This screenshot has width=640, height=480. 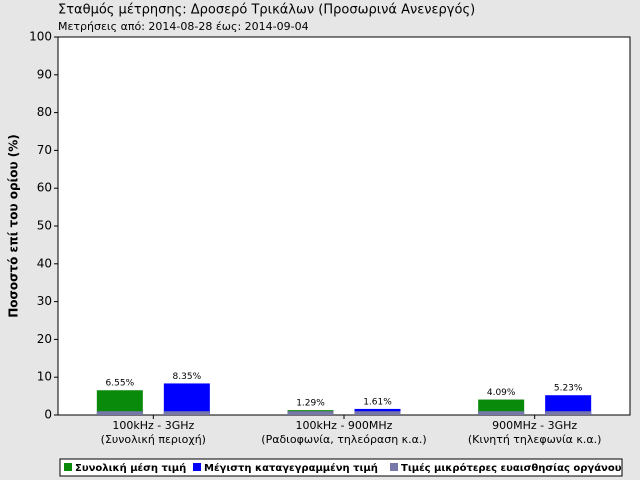 What do you see at coordinates (534, 425) in the screenshot?
I see `x-tick-label: 900MHz - 3GHz` at bounding box center [534, 425].